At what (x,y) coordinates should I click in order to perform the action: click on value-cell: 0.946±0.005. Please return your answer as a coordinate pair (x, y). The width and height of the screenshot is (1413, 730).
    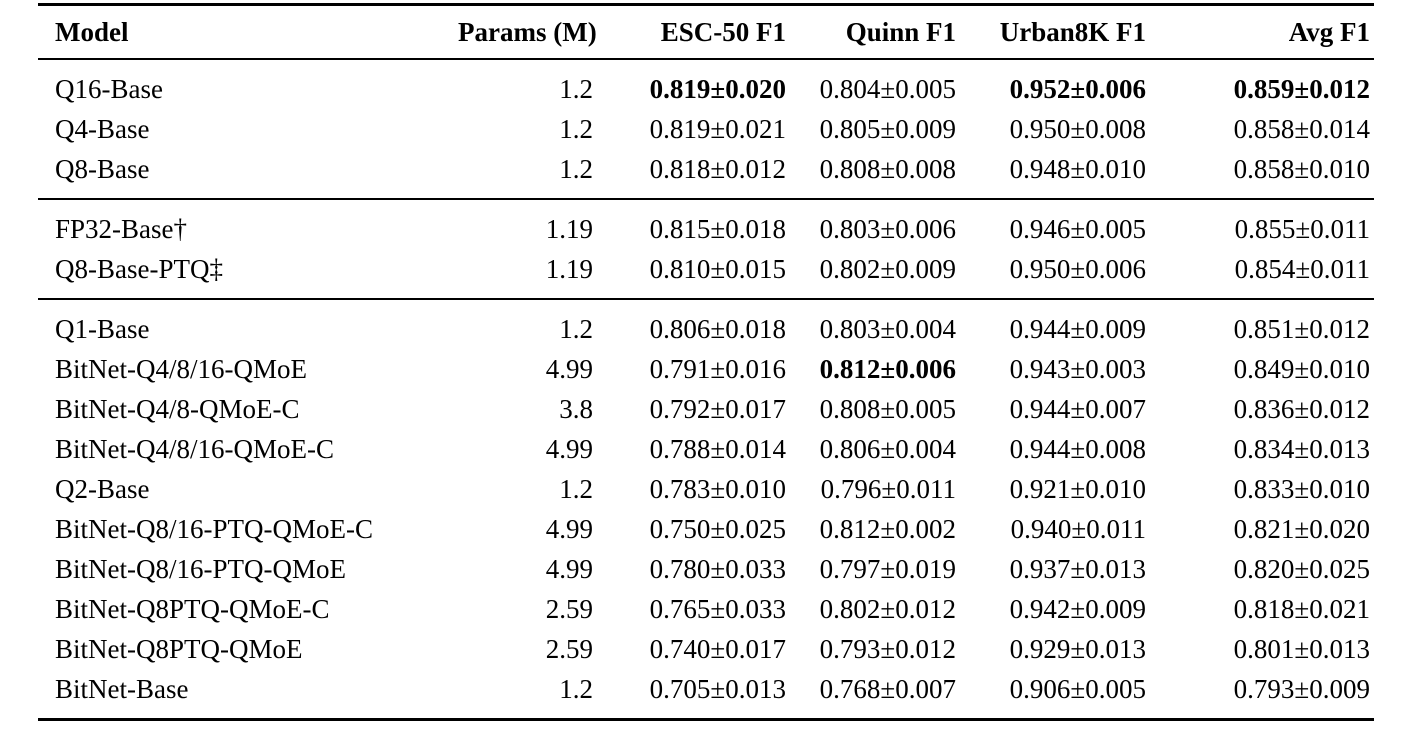
    Looking at the image, I should click on (1077, 228).